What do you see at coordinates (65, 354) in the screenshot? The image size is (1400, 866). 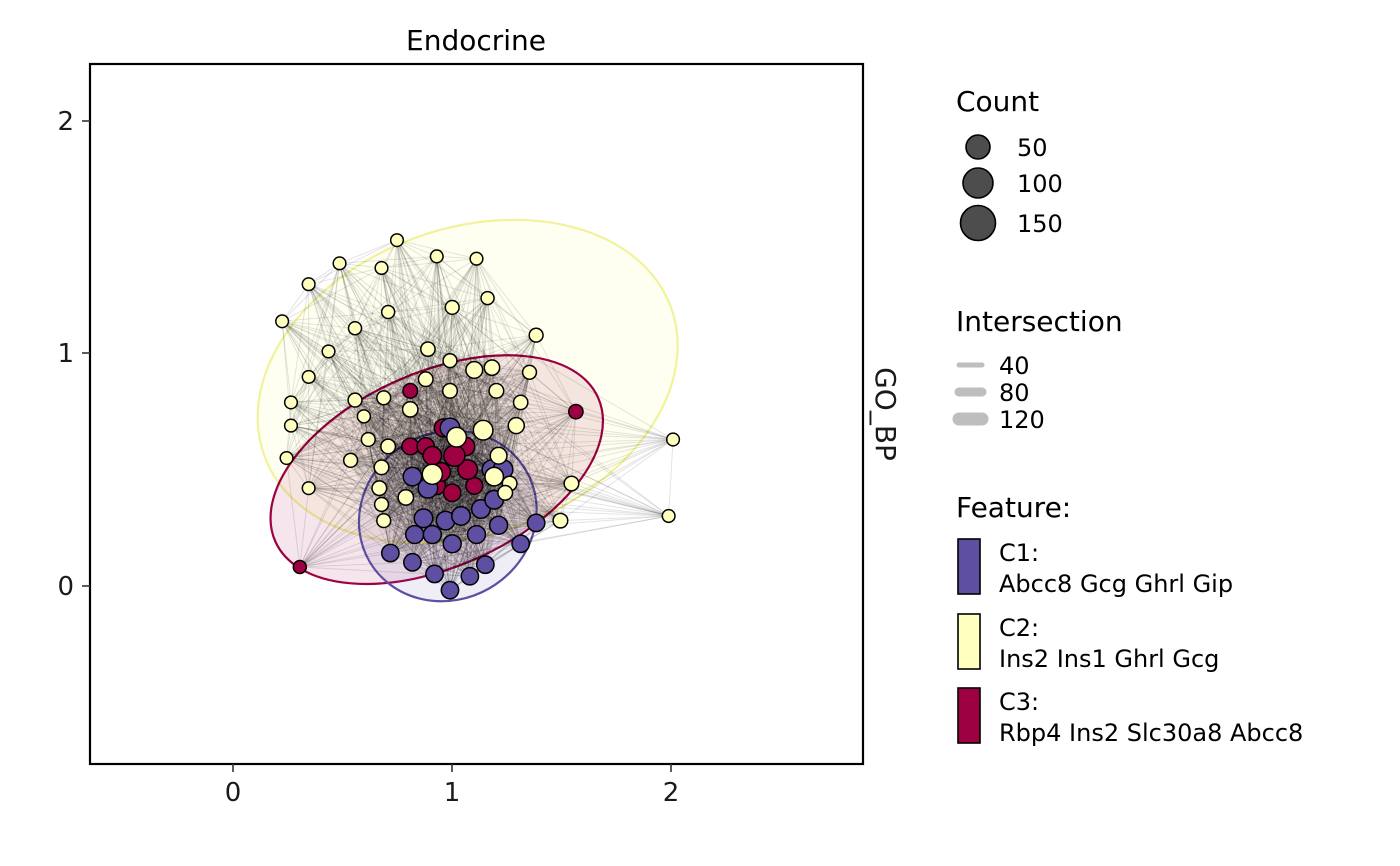 I see `y-tick-label-1: 1` at bounding box center [65, 354].